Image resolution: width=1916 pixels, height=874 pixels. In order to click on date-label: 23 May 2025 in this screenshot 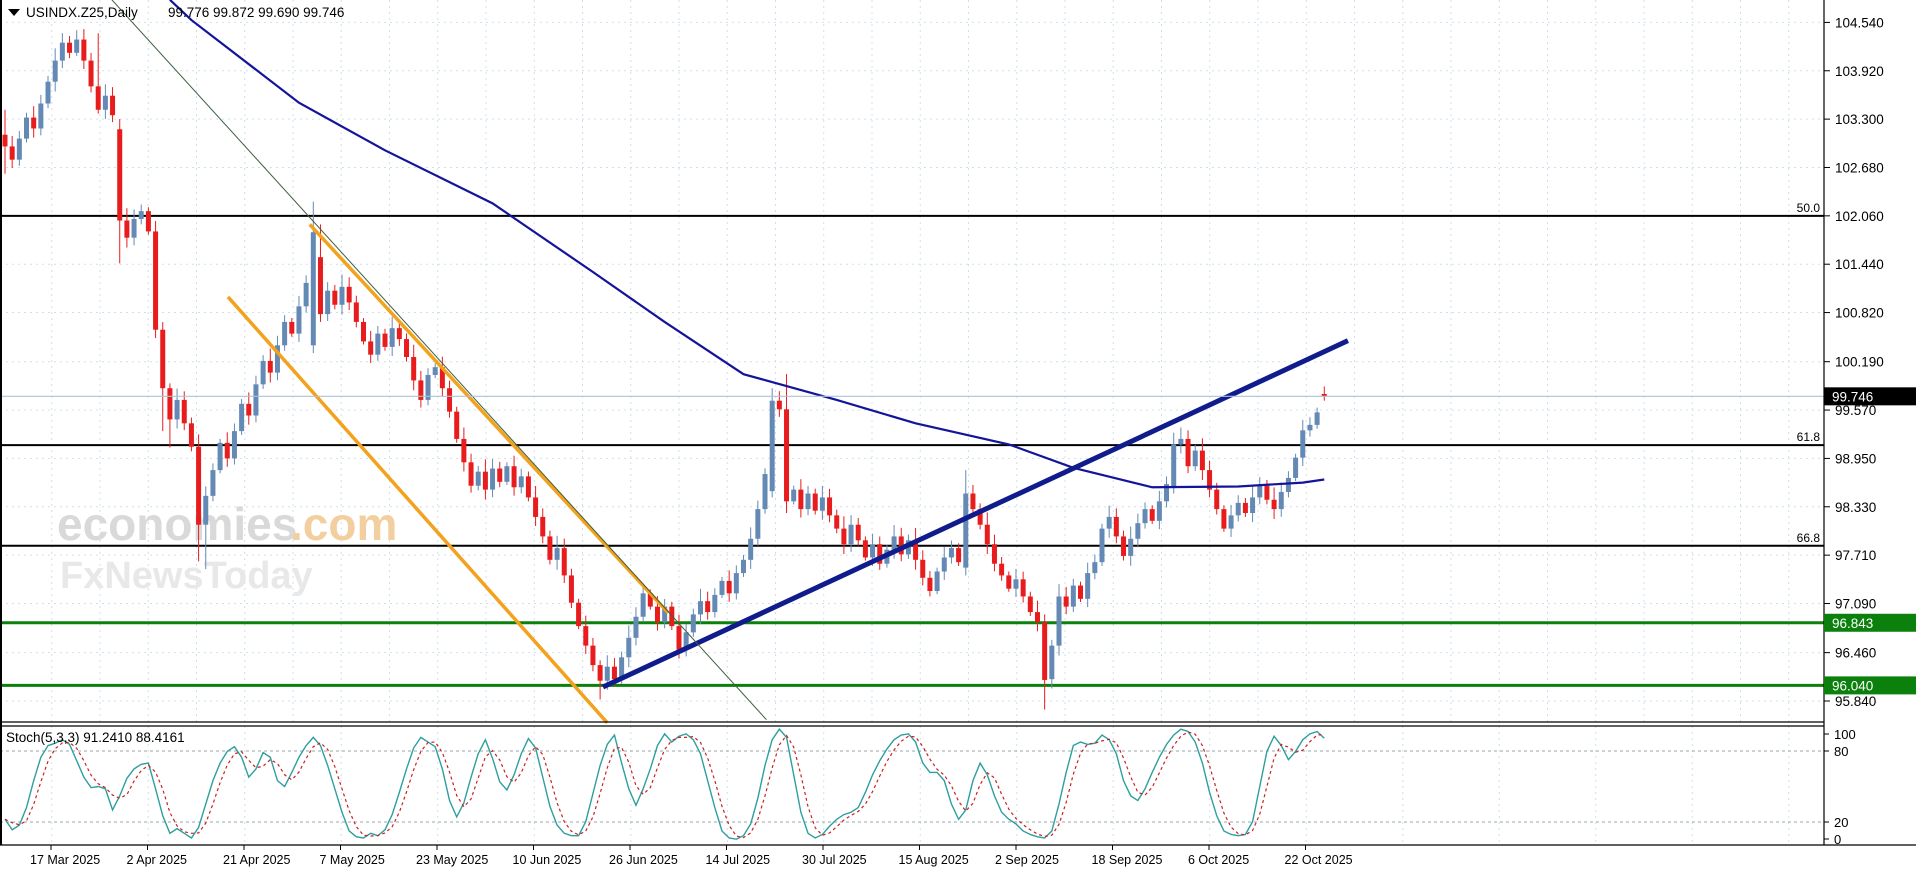, I will do `click(452, 860)`.